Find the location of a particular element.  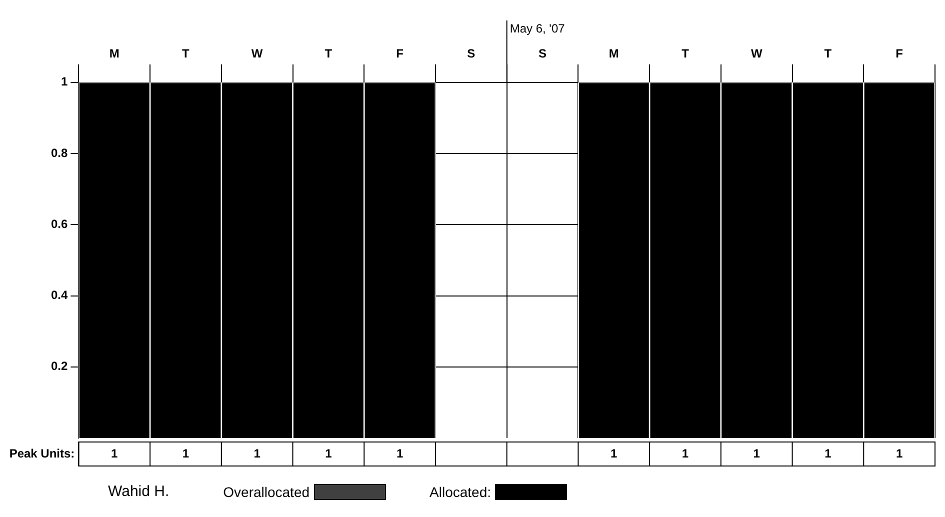

text: Allocated: is located at coordinates (461, 492).